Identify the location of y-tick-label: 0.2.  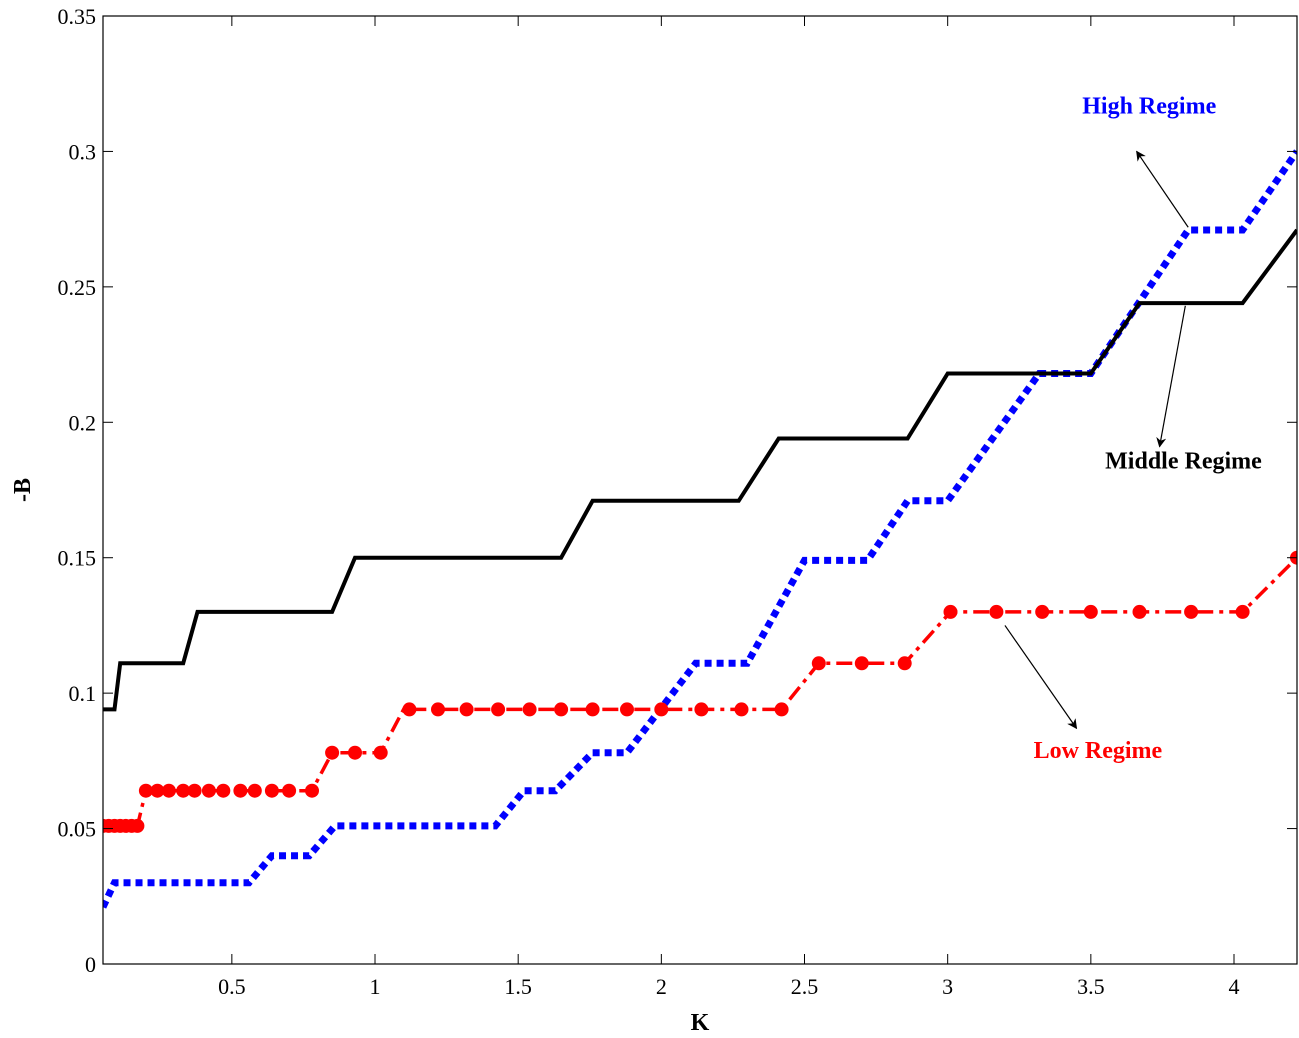
(83, 422).